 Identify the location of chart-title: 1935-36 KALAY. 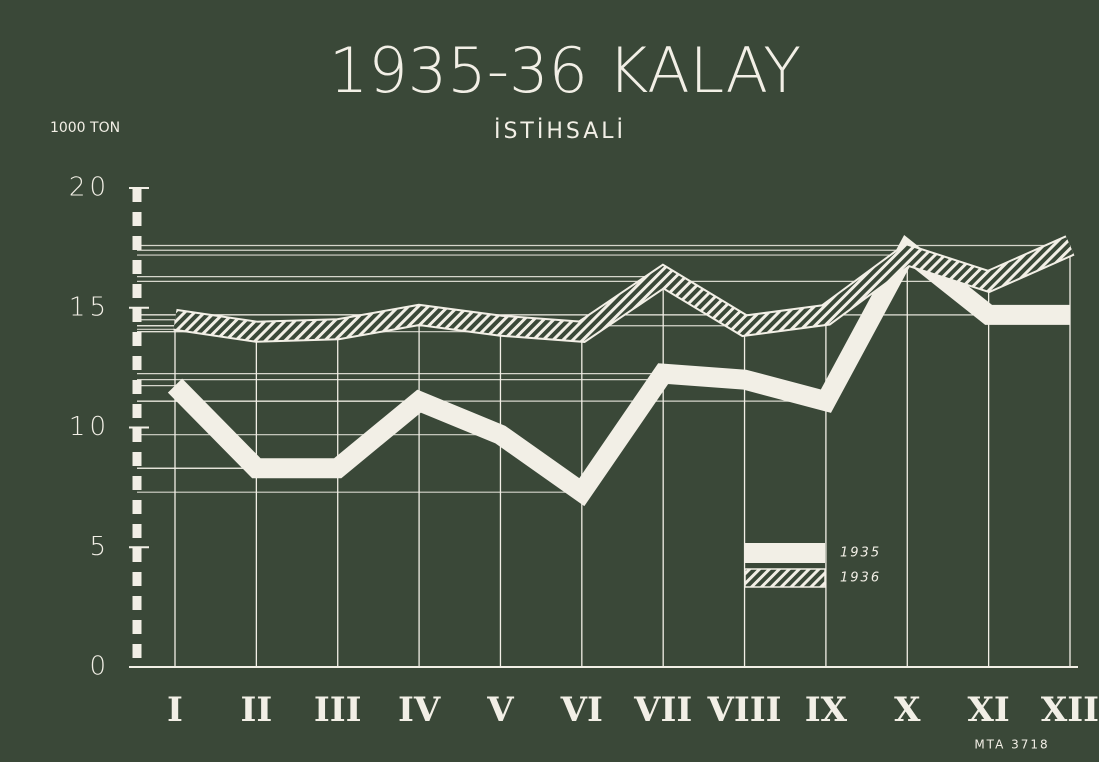
(565, 70).